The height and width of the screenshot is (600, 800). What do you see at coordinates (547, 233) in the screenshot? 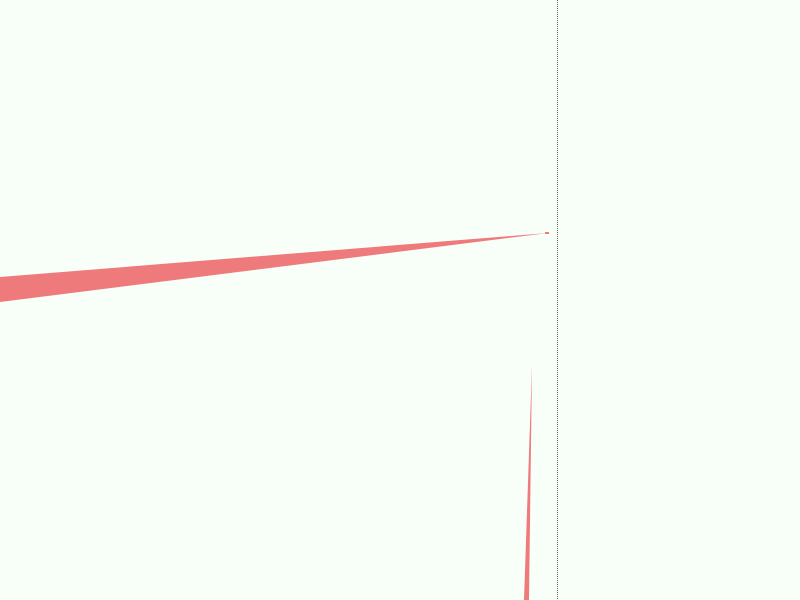
I see `wedge-tip-mark` at bounding box center [547, 233].